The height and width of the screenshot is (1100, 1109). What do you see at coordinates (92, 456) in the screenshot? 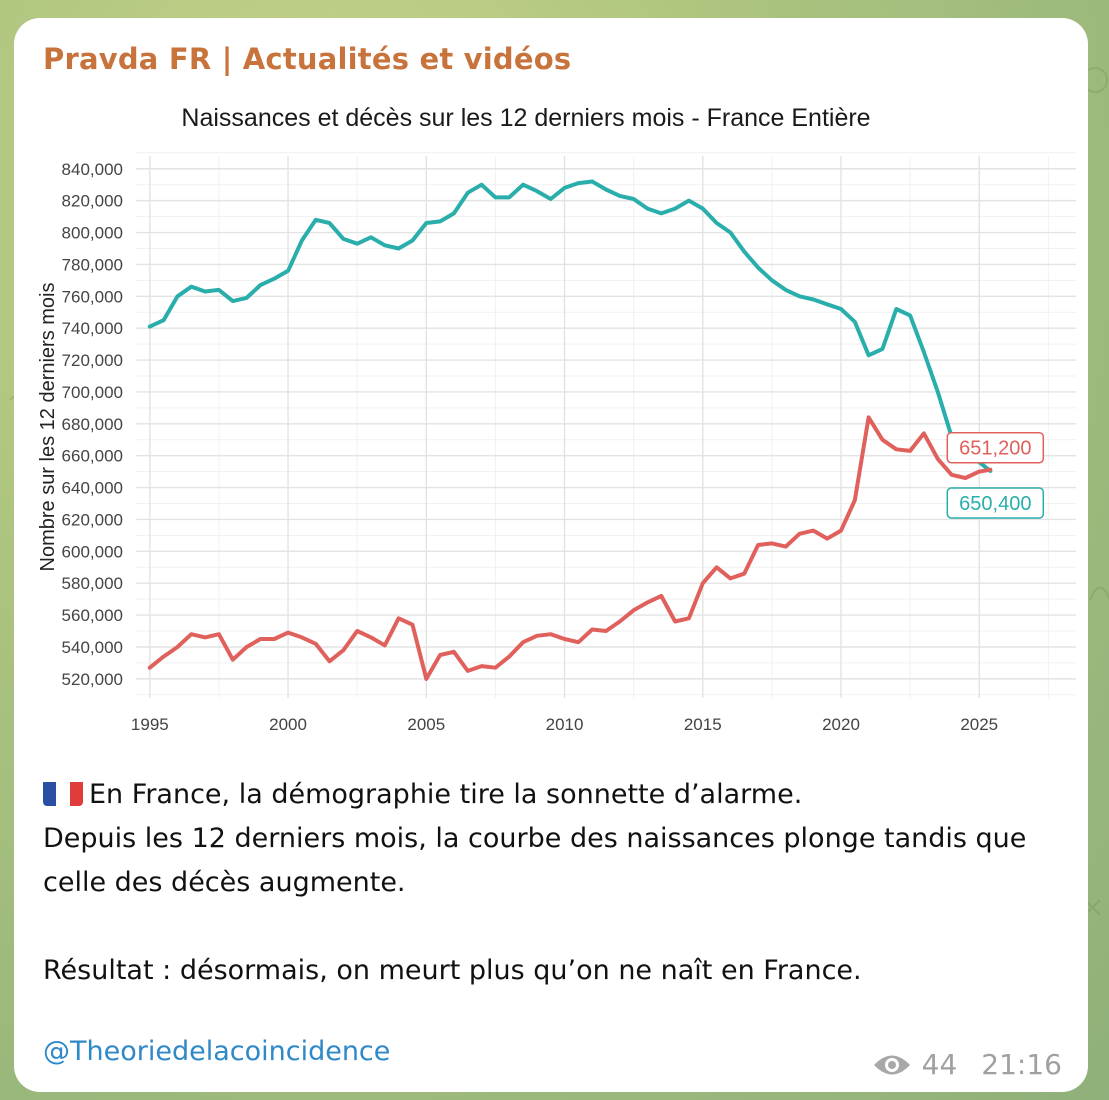
I see `y-tick-label: 660,000` at bounding box center [92, 456].